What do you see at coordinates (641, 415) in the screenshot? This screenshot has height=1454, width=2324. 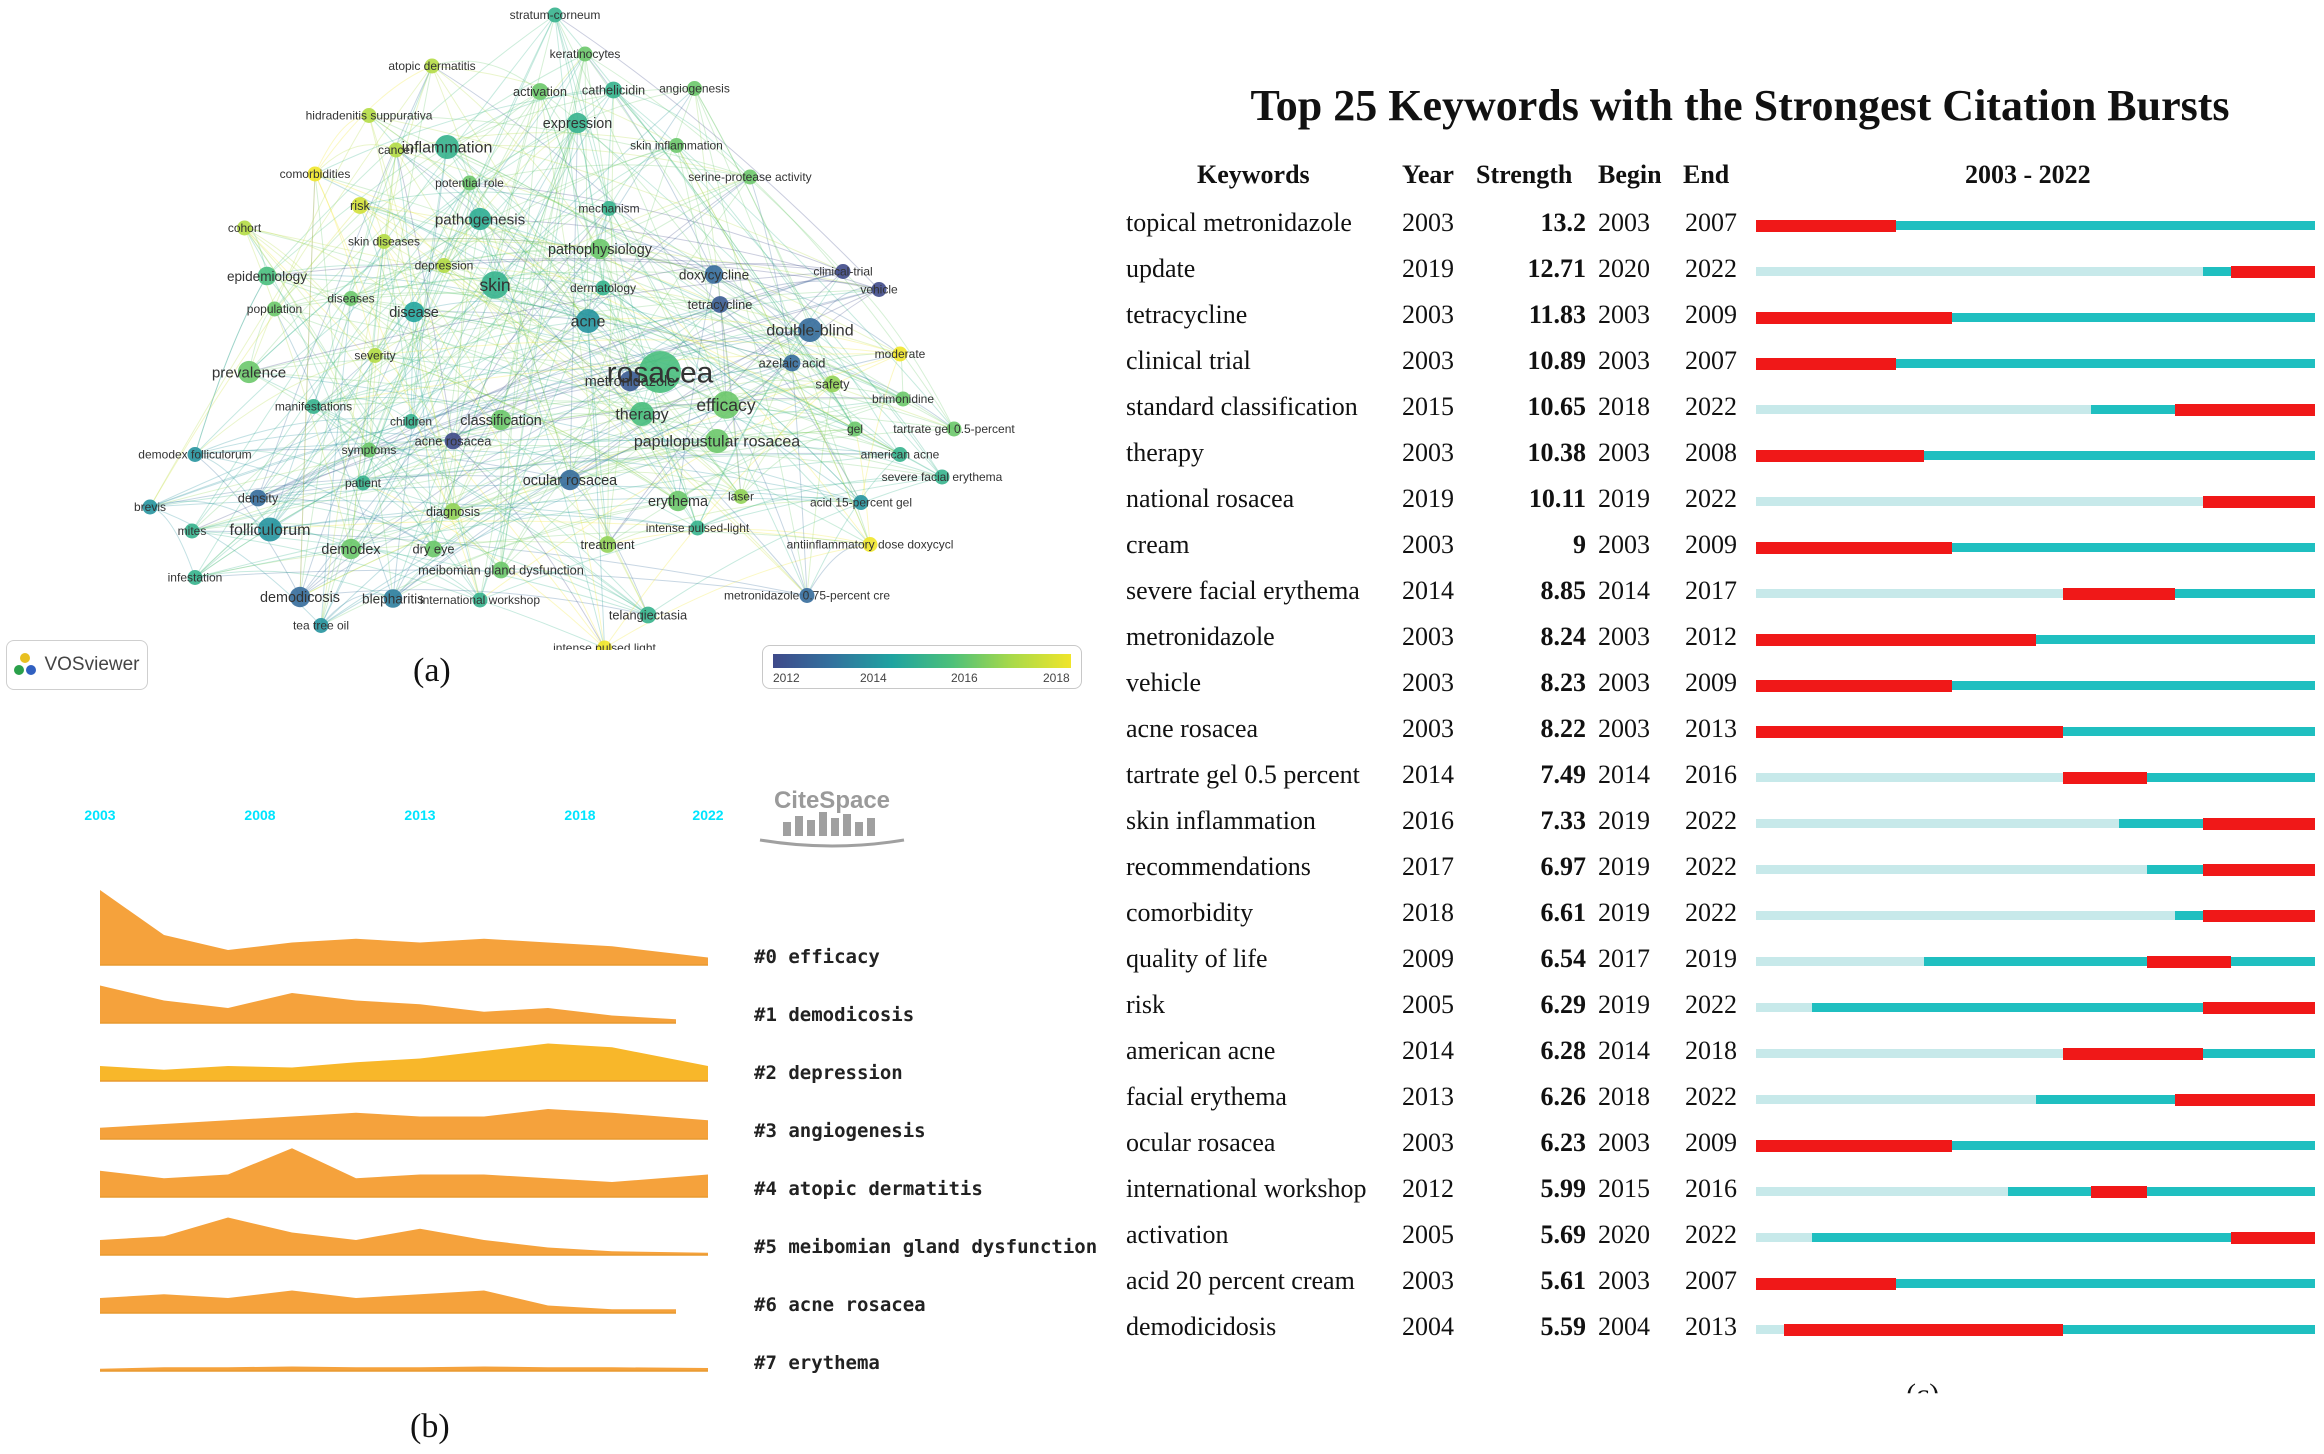 I see `network-node-label: therapy` at bounding box center [641, 415].